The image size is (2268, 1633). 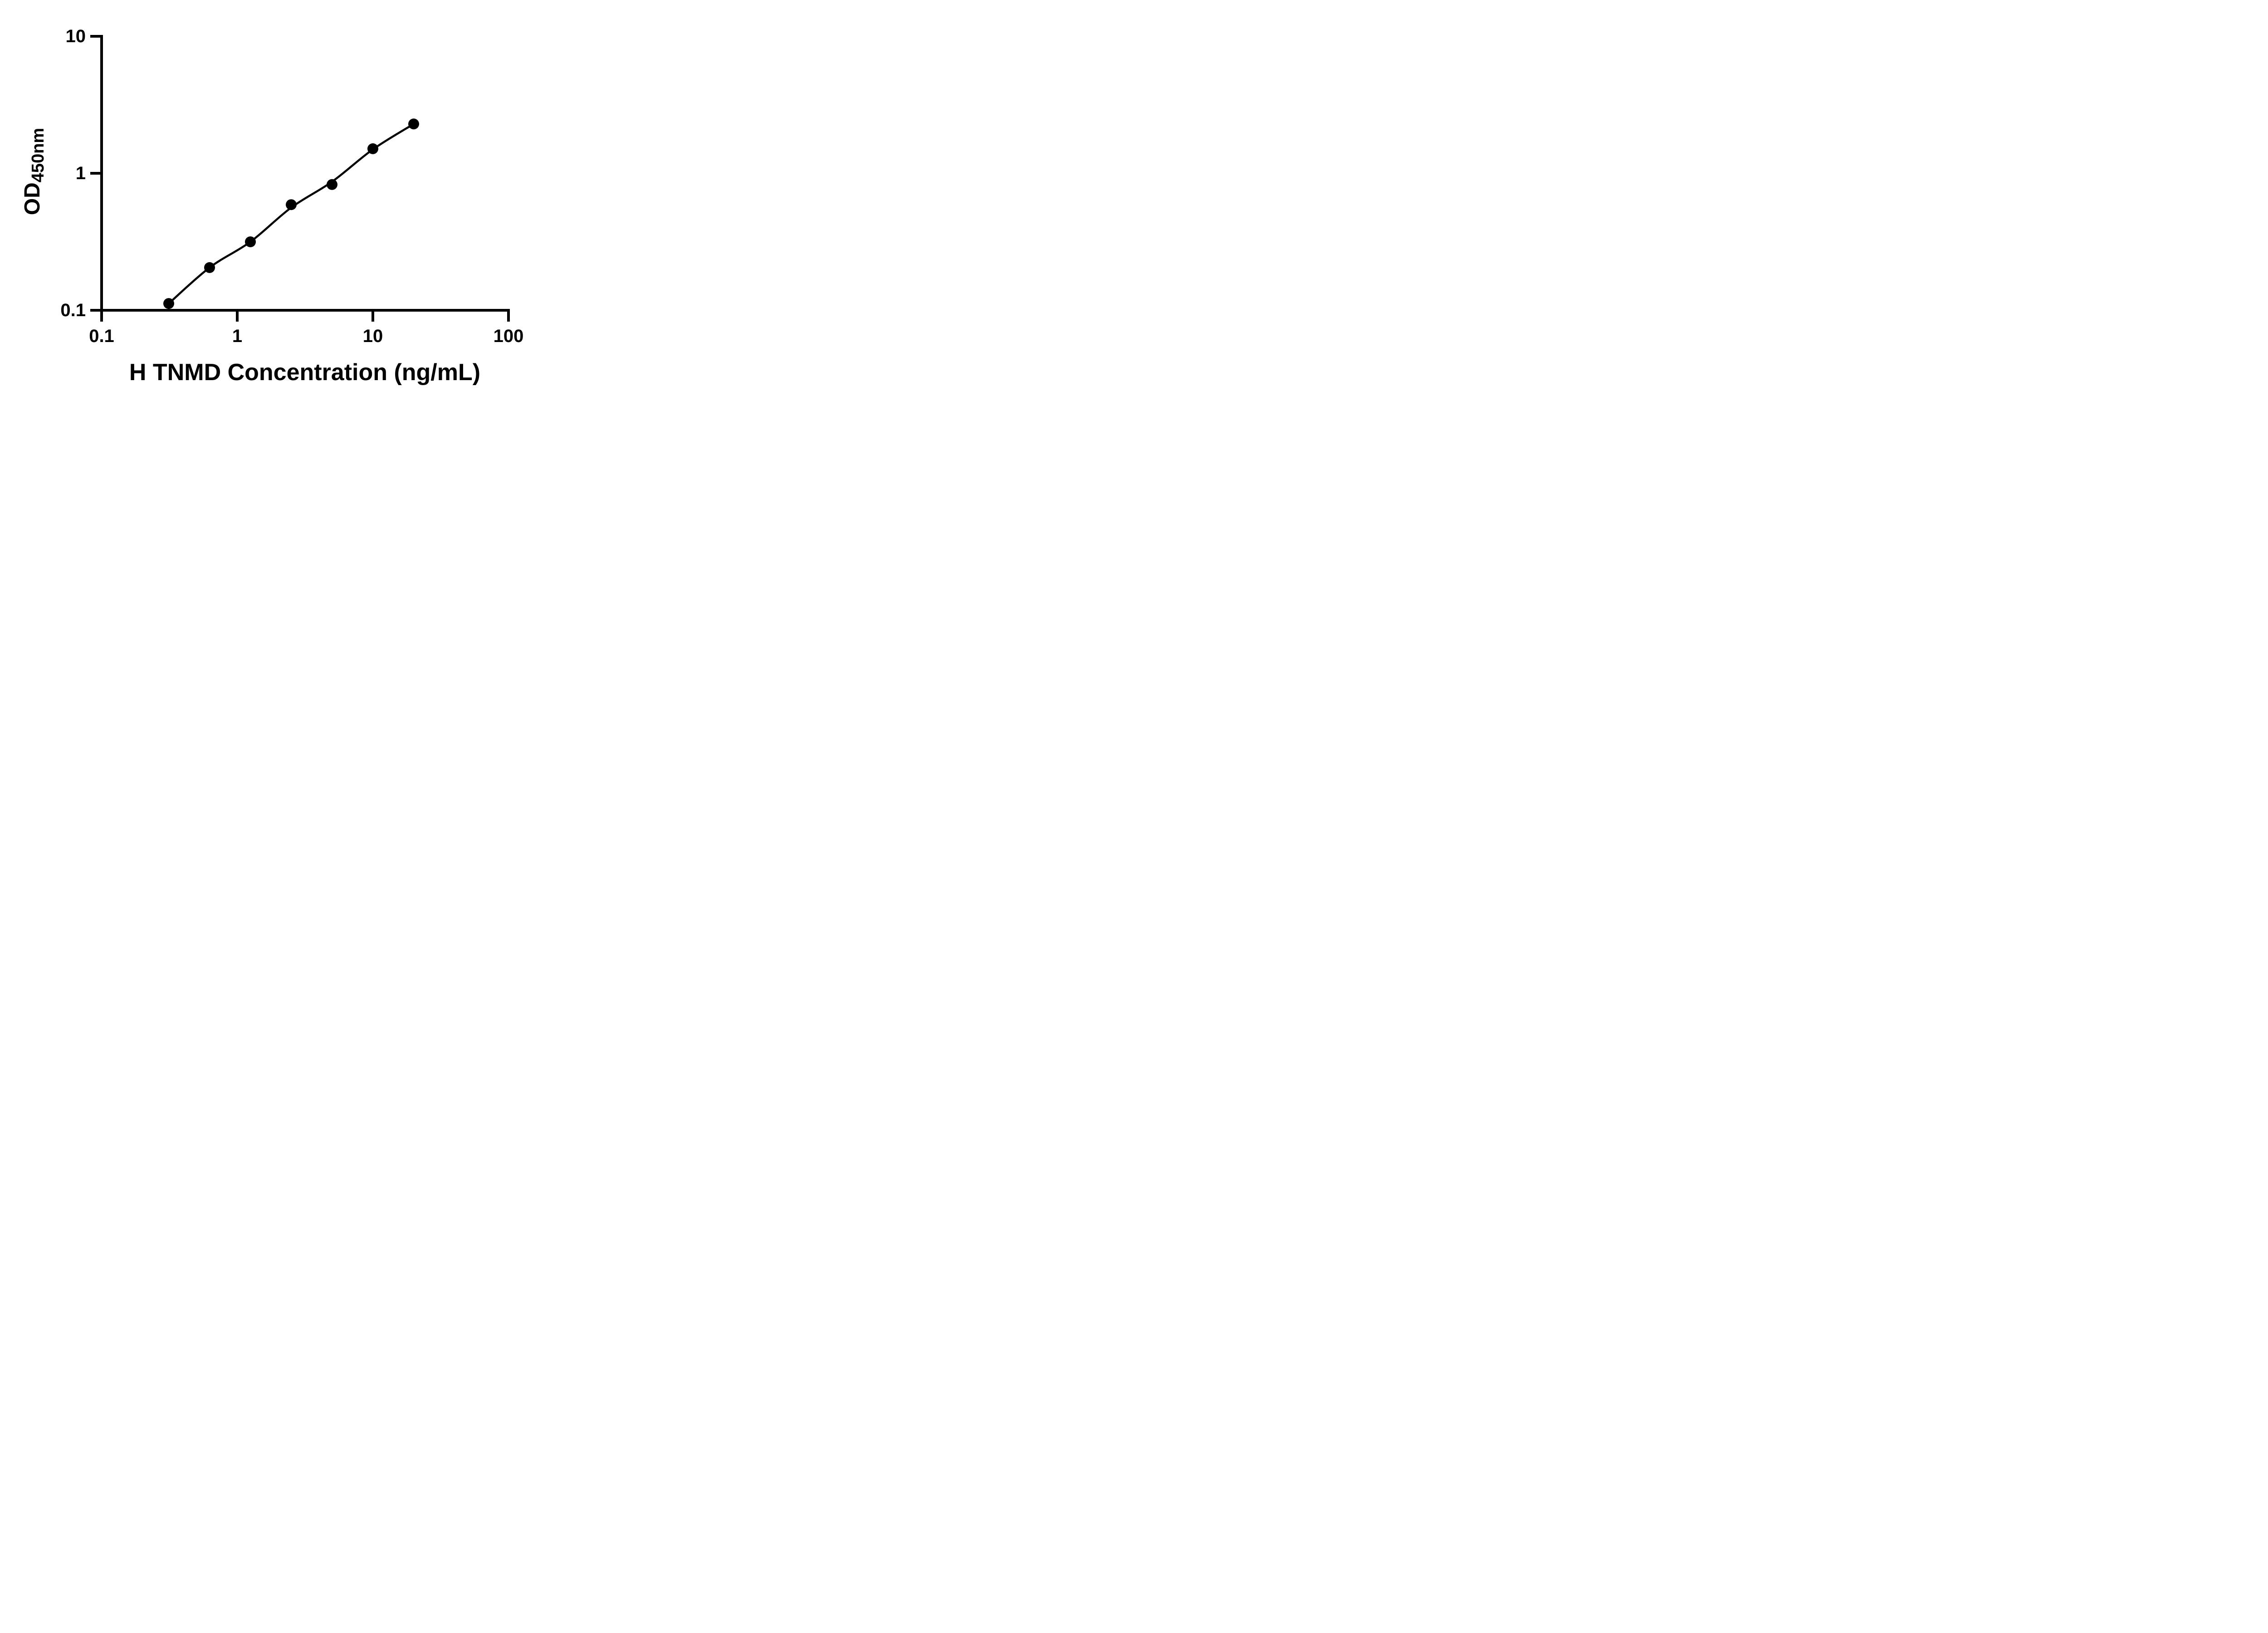 What do you see at coordinates (509, 336) in the screenshot?
I see `x-tick-label: 100` at bounding box center [509, 336].